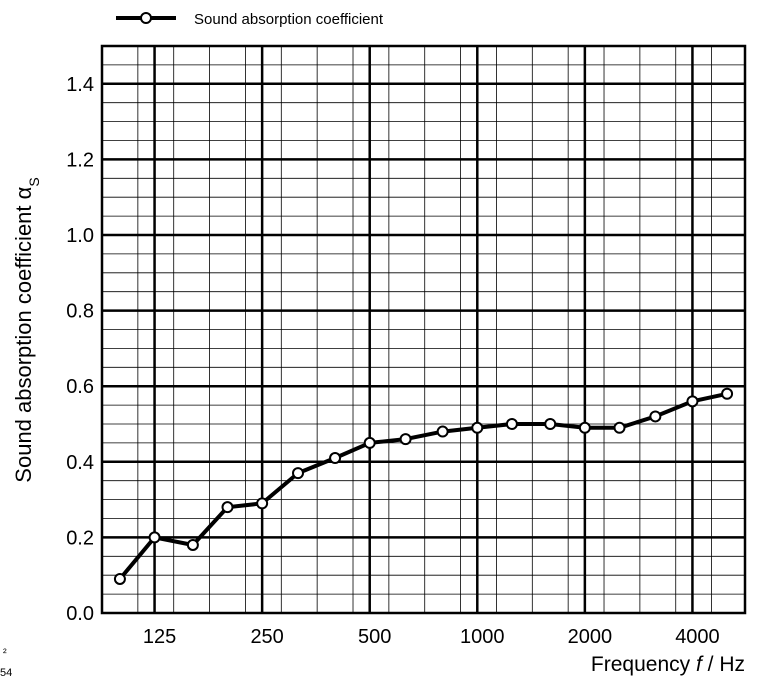  I want to click on y-axis-label-main: Sound absorption coefficient α, so click(23, 334).